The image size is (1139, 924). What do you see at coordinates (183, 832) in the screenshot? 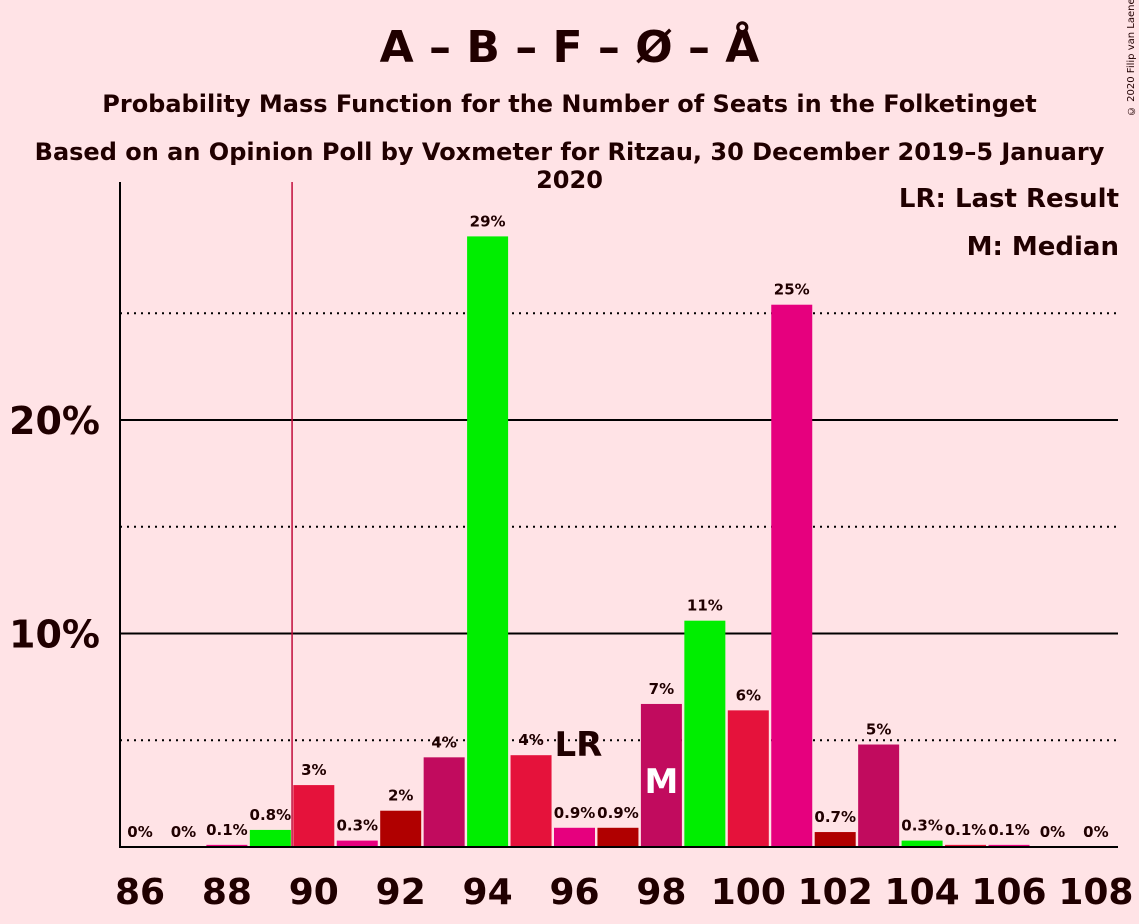
I see `data-label-87: 0%` at bounding box center [183, 832].